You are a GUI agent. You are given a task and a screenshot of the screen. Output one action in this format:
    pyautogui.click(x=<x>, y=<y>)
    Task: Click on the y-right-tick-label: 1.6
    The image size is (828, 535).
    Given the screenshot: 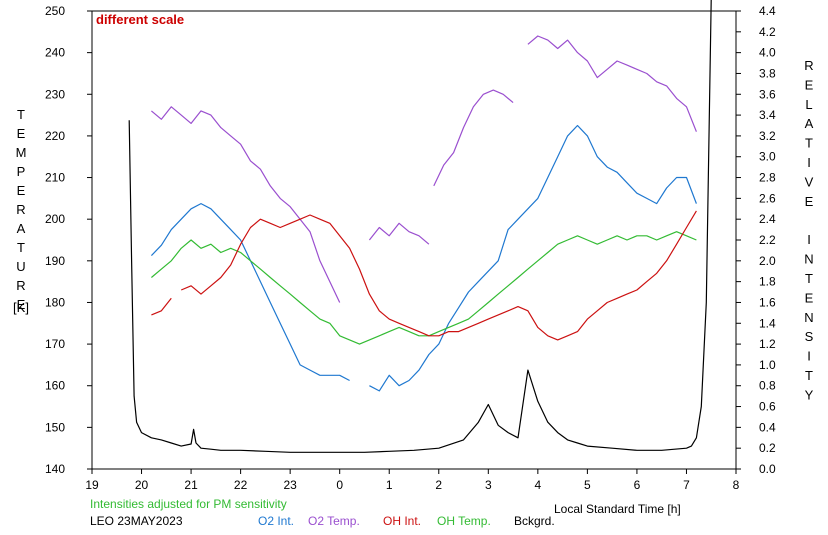 What is the action you would take?
    pyautogui.click(x=767, y=302)
    